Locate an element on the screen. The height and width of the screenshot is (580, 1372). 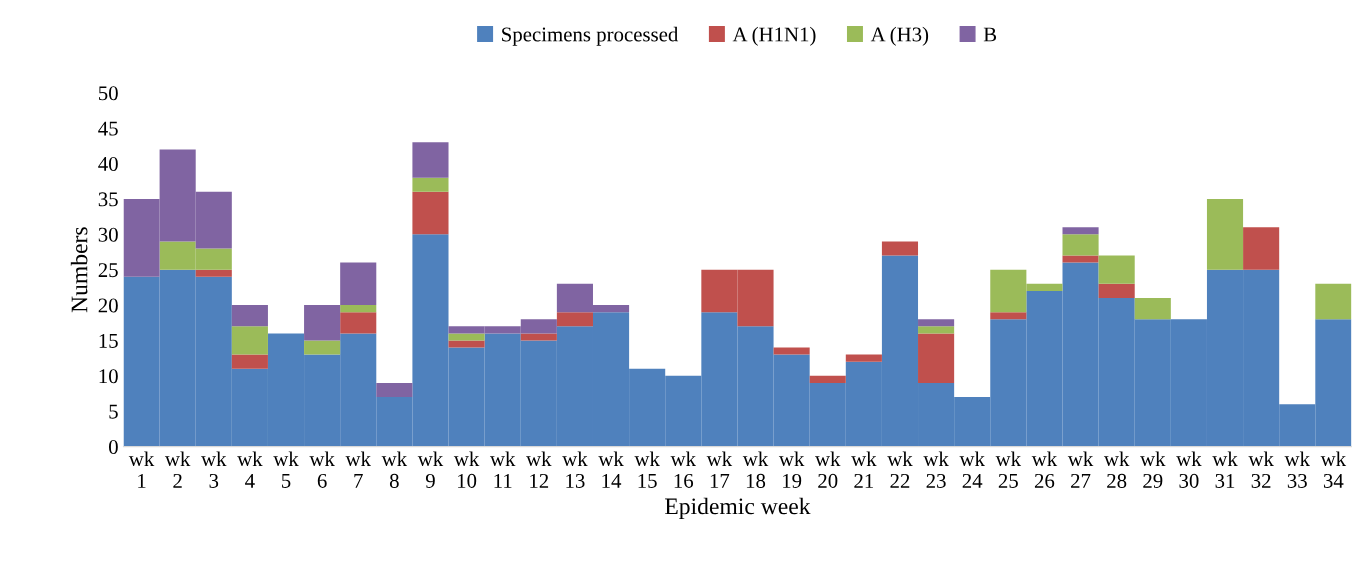
legend-label: A (H3) is located at coordinates (899, 36).